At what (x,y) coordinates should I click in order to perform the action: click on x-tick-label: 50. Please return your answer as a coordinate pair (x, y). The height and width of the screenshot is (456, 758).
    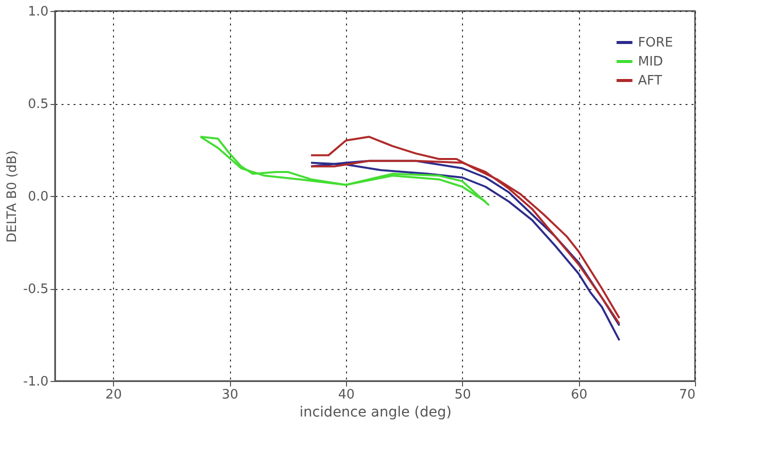
    Looking at the image, I should click on (463, 395).